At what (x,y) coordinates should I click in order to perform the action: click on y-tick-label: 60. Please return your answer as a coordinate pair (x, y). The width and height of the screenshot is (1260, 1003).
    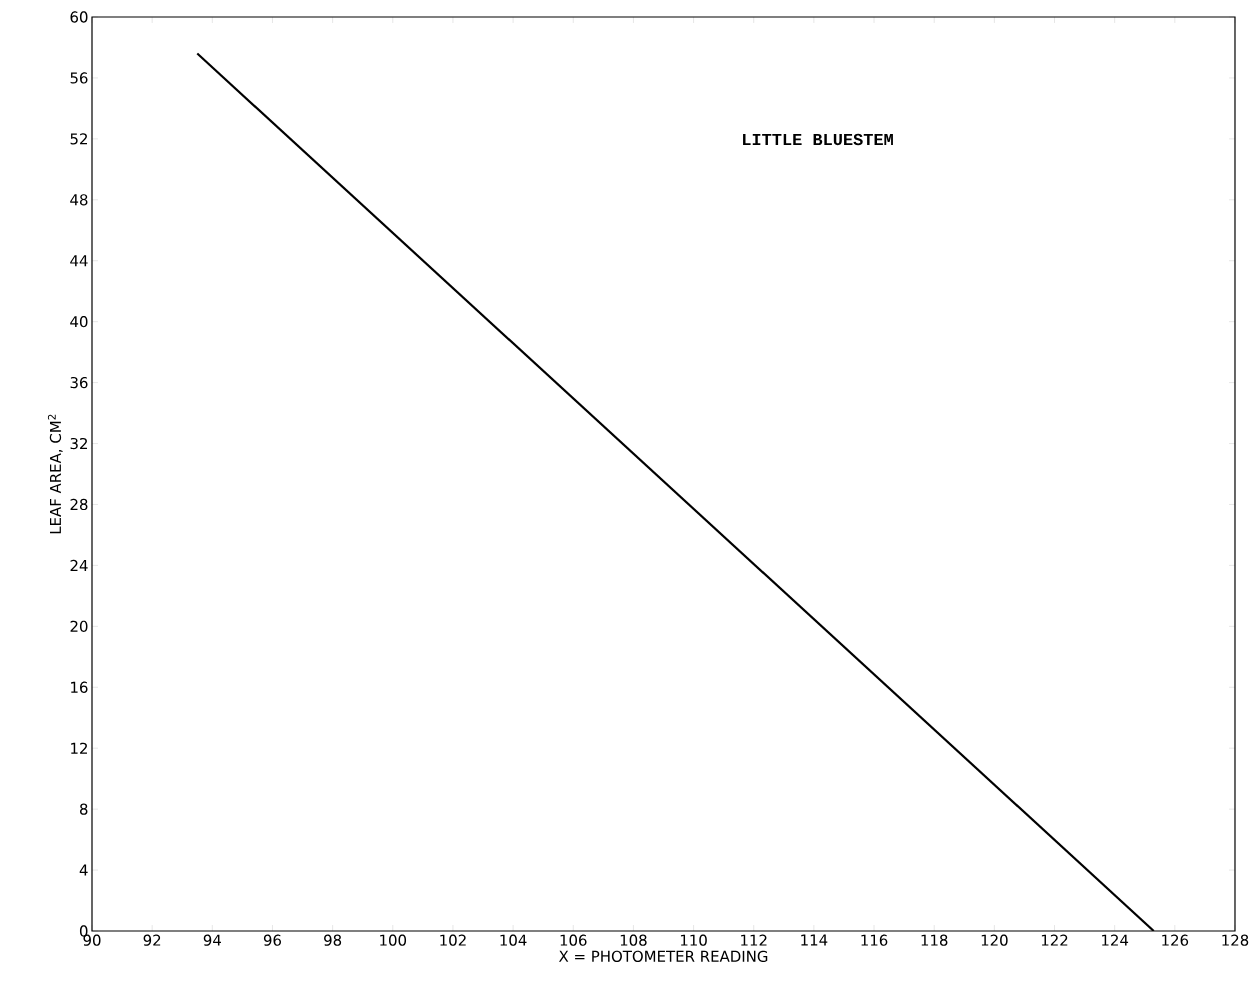
    Looking at the image, I should click on (79, 17).